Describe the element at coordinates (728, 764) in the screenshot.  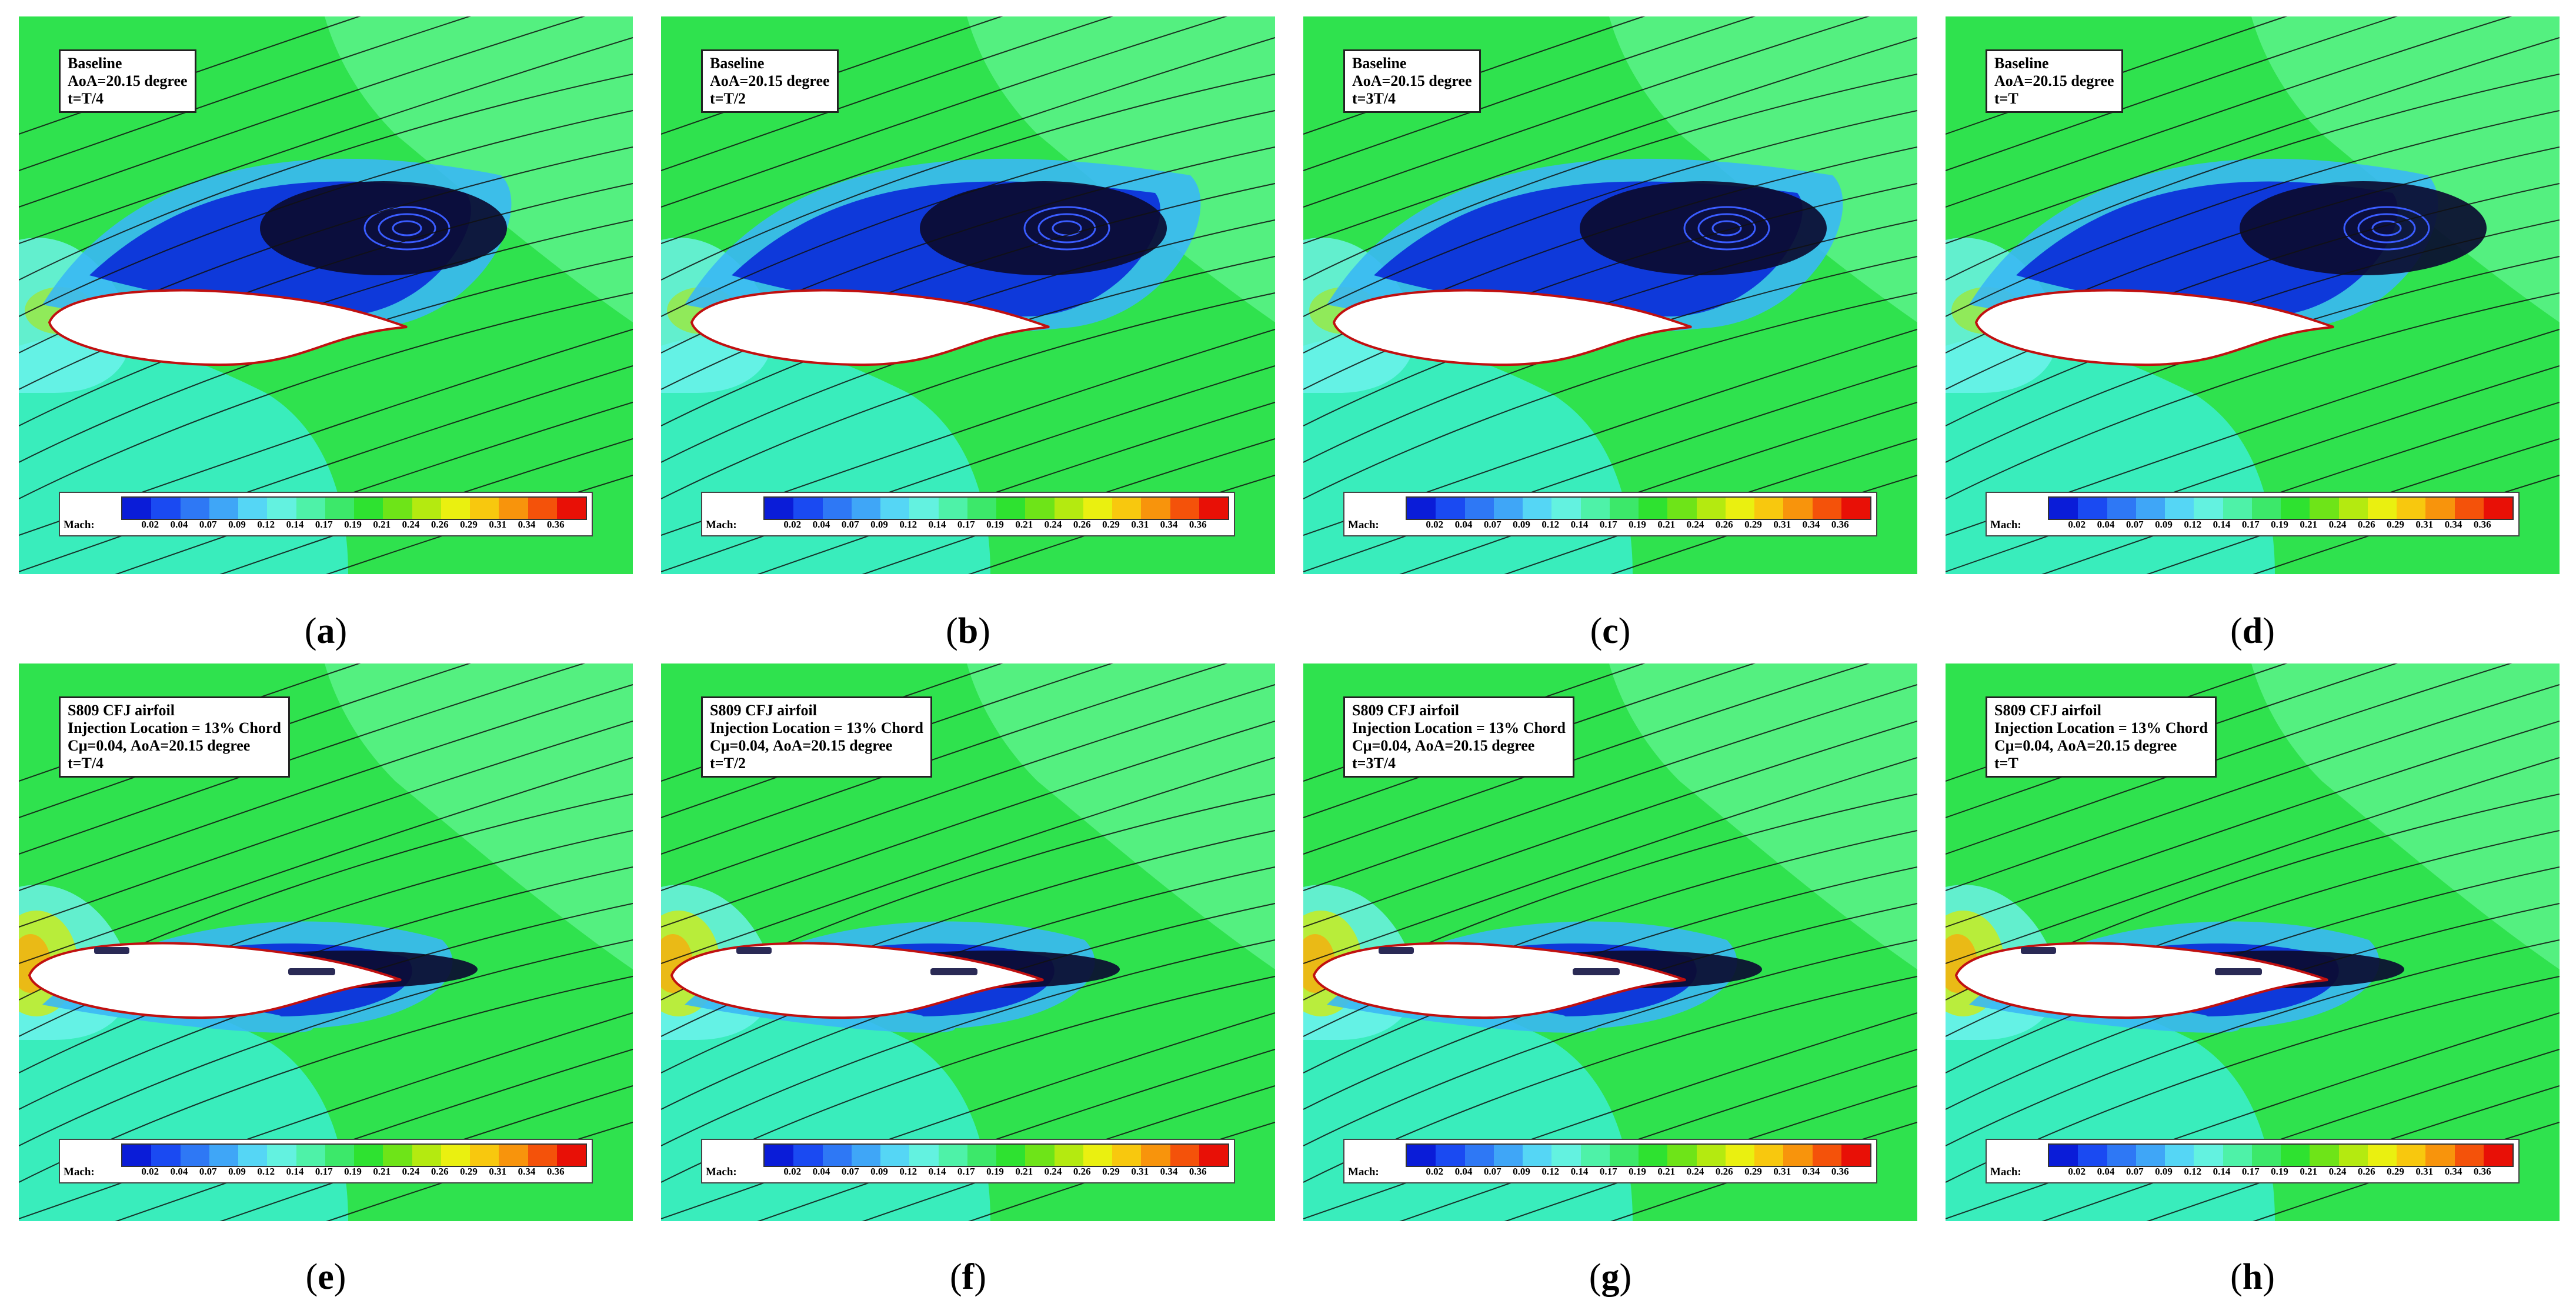
I see `case-info-line: t=T/2` at that location.